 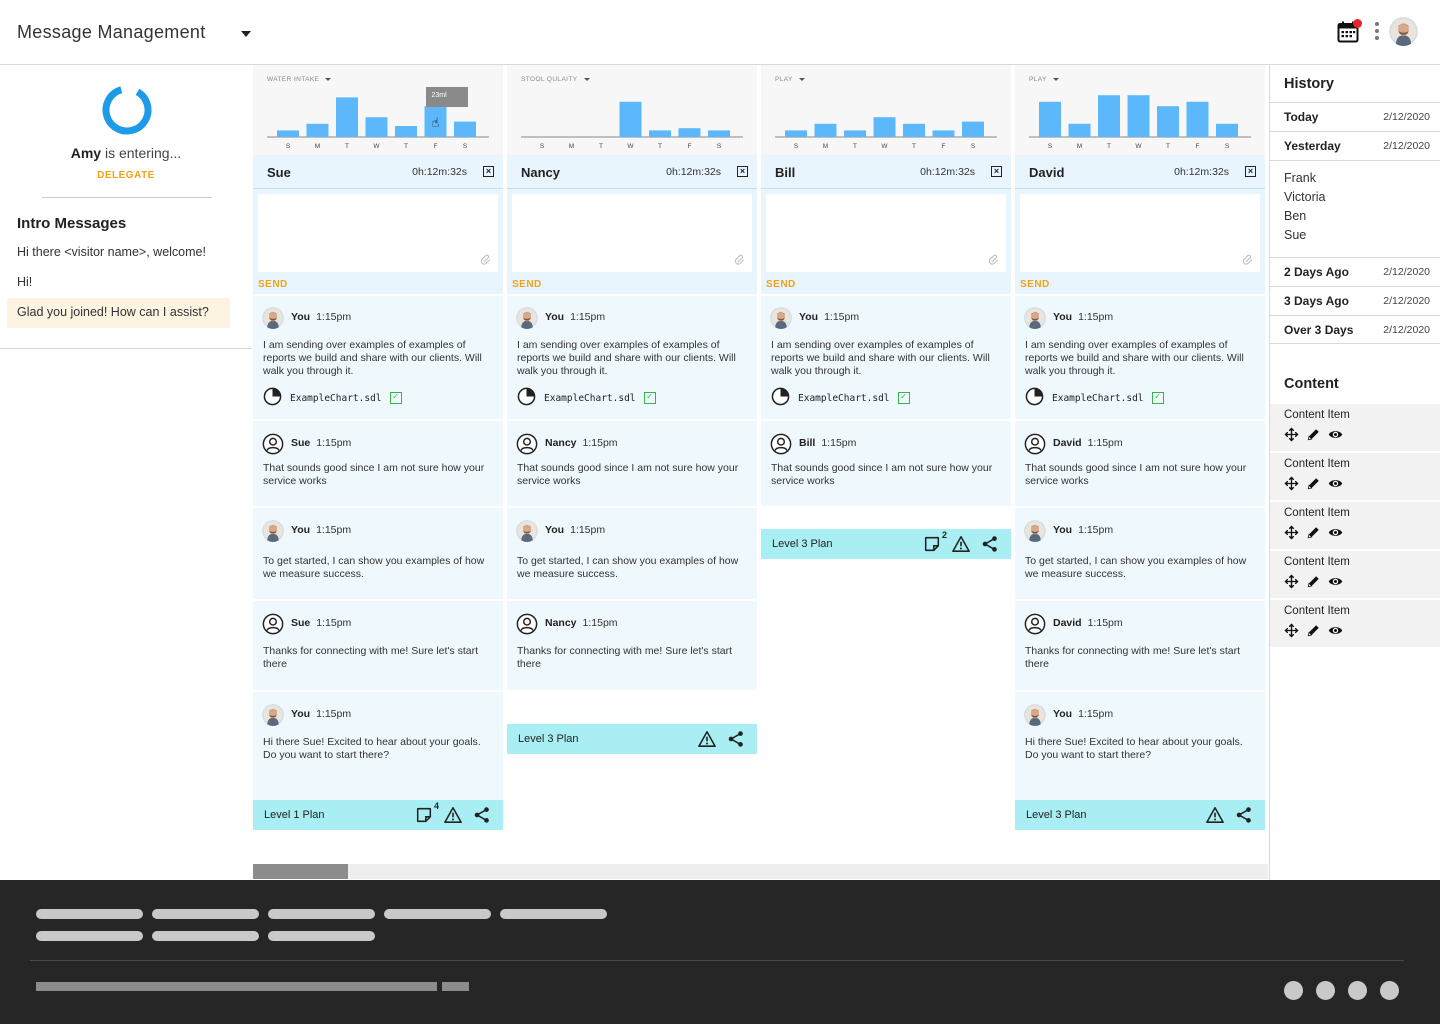 What do you see at coordinates (1355, 145) in the screenshot?
I see `history-group-yesterday: Yesterday 2/12/2020` at bounding box center [1355, 145].